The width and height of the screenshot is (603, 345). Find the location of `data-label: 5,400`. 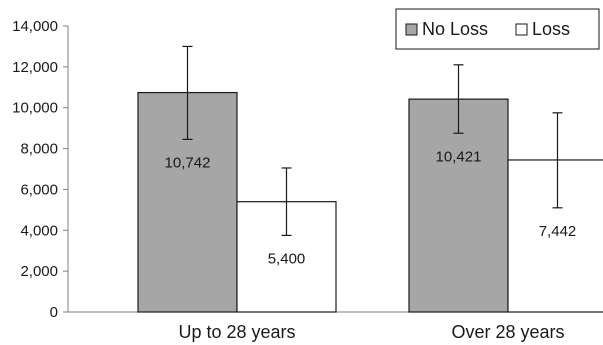

data-label: 5,400 is located at coordinates (287, 258).